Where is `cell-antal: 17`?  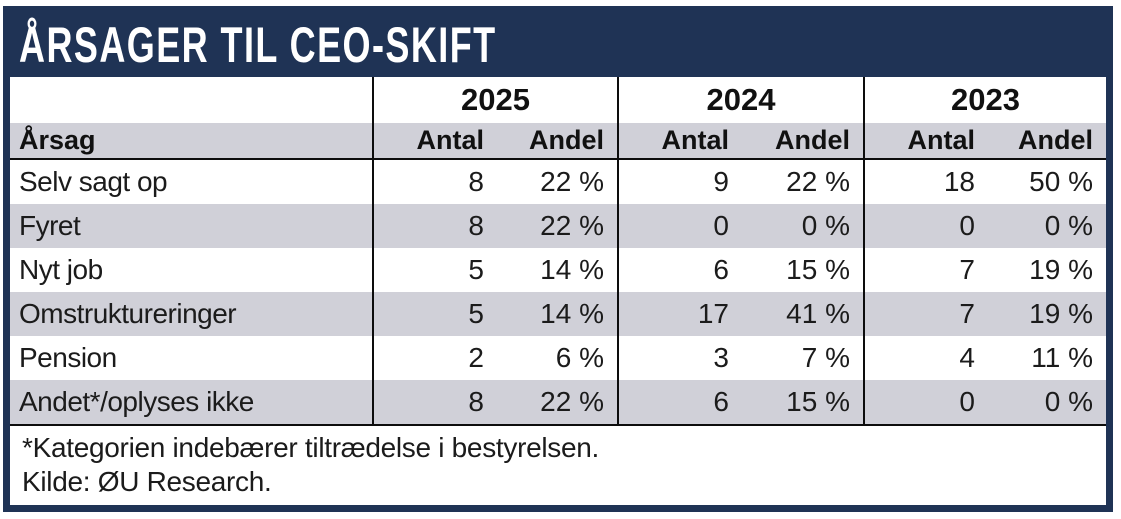 cell-antal: 17 is located at coordinates (713, 313).